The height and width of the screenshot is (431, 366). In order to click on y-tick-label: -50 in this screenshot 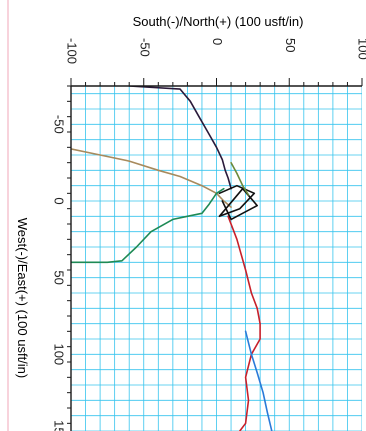, I will do `click(59, 124)`.